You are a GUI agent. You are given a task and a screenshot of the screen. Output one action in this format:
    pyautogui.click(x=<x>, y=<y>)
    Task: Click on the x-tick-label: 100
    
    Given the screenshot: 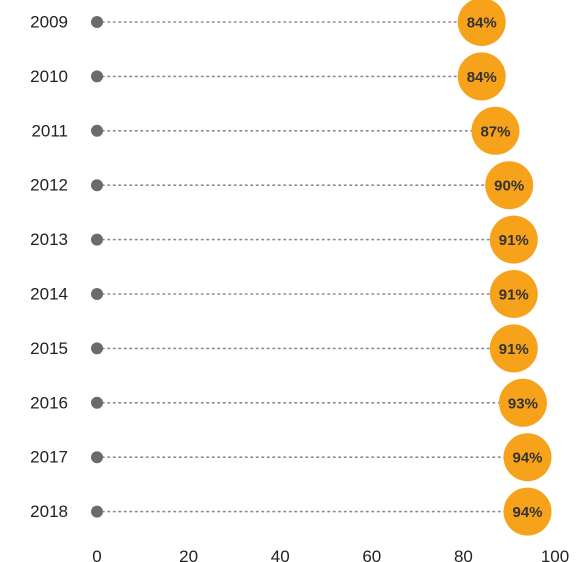 What is the action you would take?
    pyautogui.click(x=555, y=554)
    